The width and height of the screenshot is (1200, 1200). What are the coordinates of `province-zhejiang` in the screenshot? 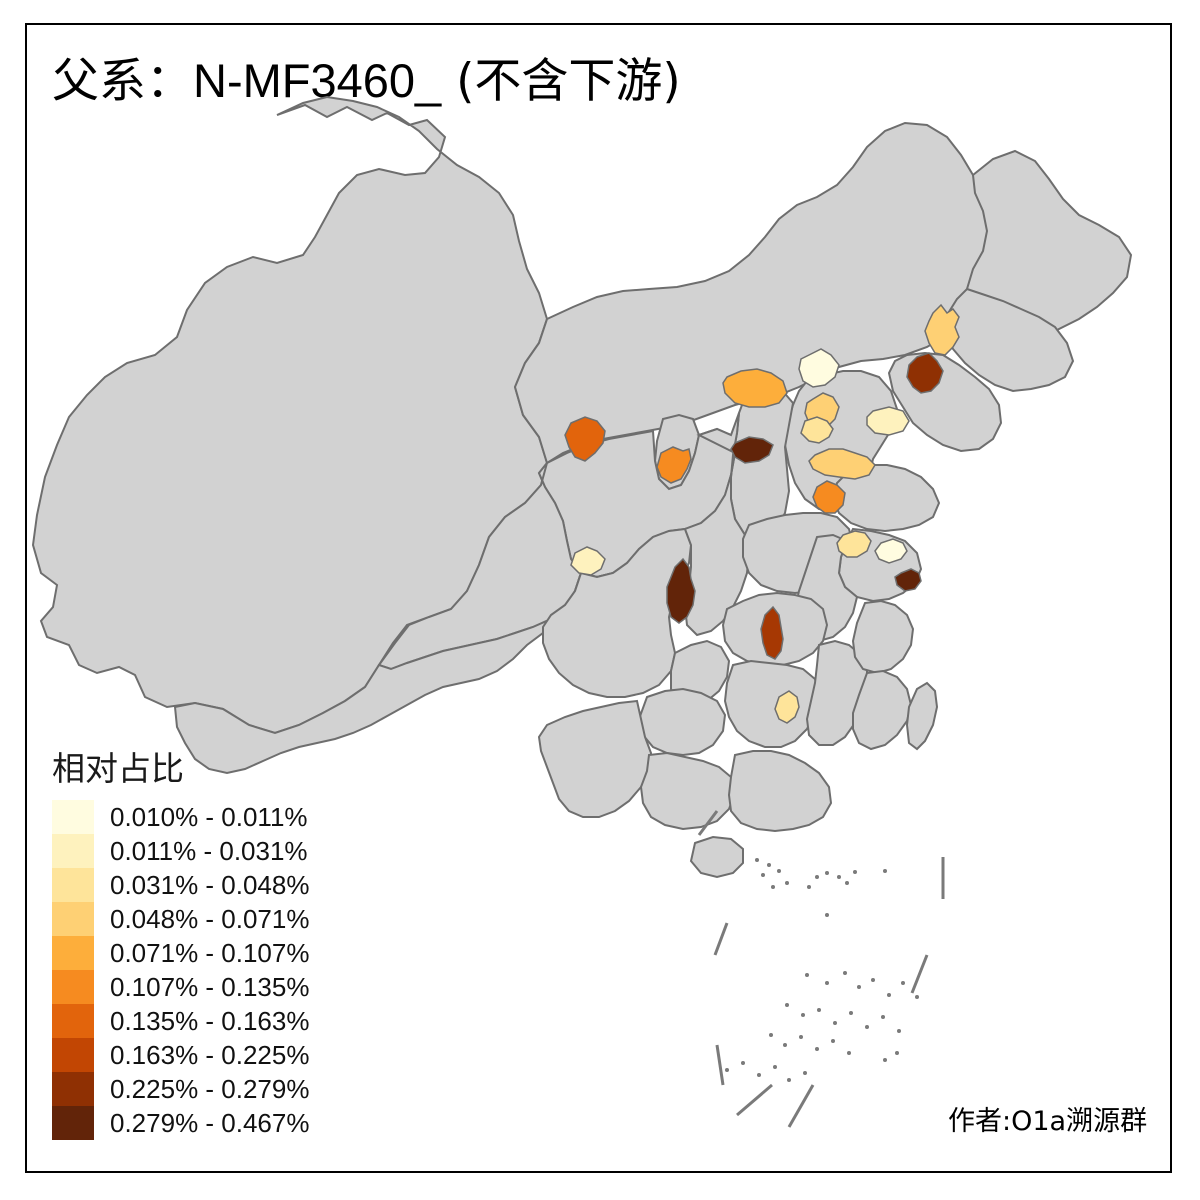 It's located at (883, 637).